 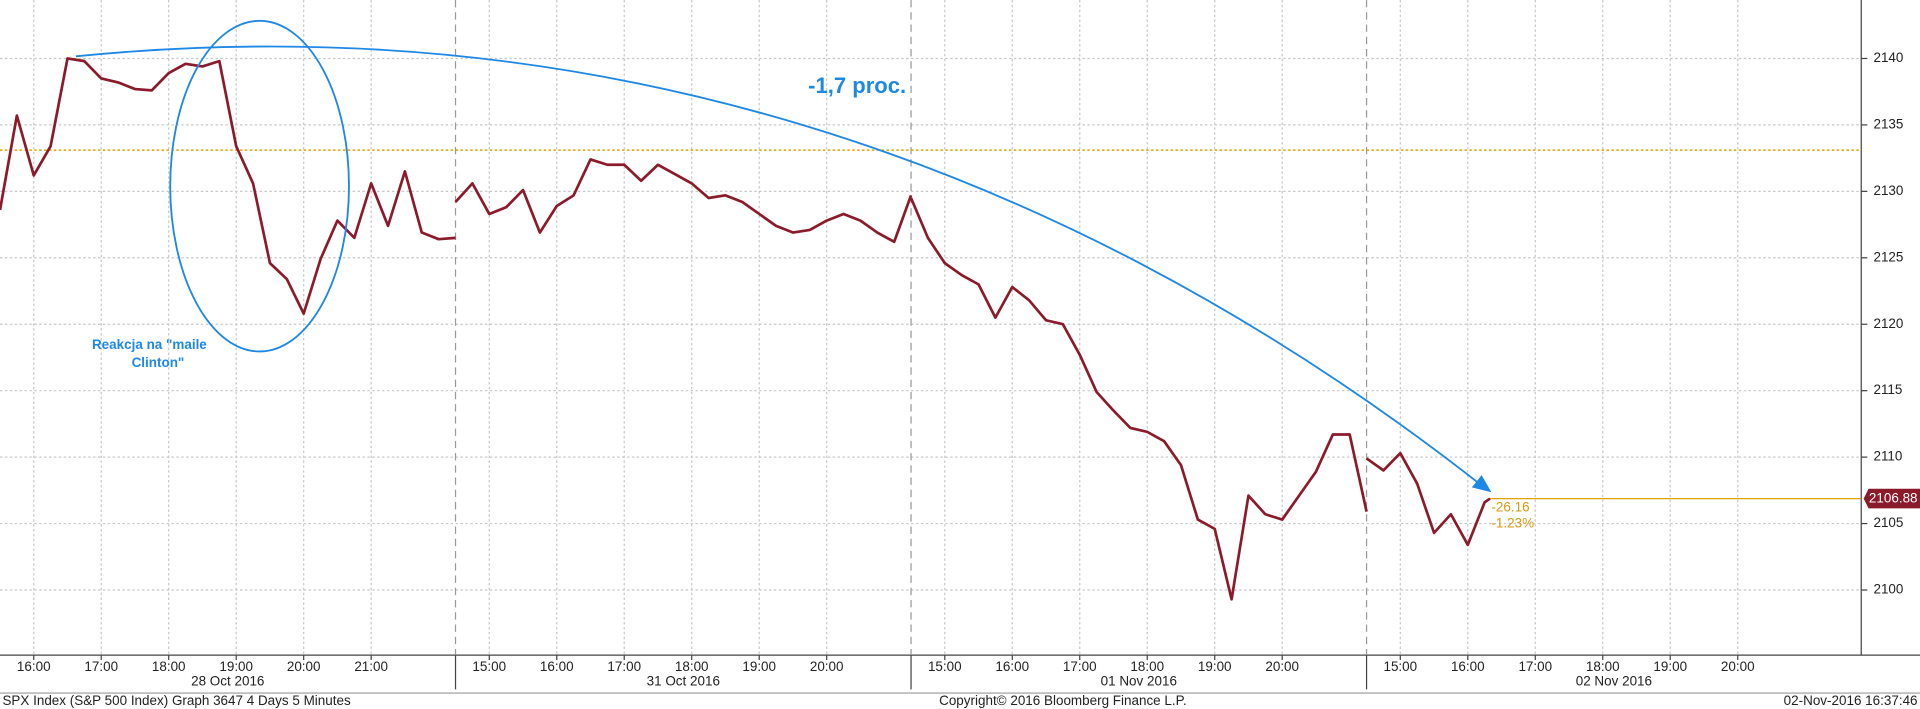 What do you see at coordinates (1888, 323) in the screenshot?
I see `y-tick-label: 2120` at bounding box center [1888, 323].